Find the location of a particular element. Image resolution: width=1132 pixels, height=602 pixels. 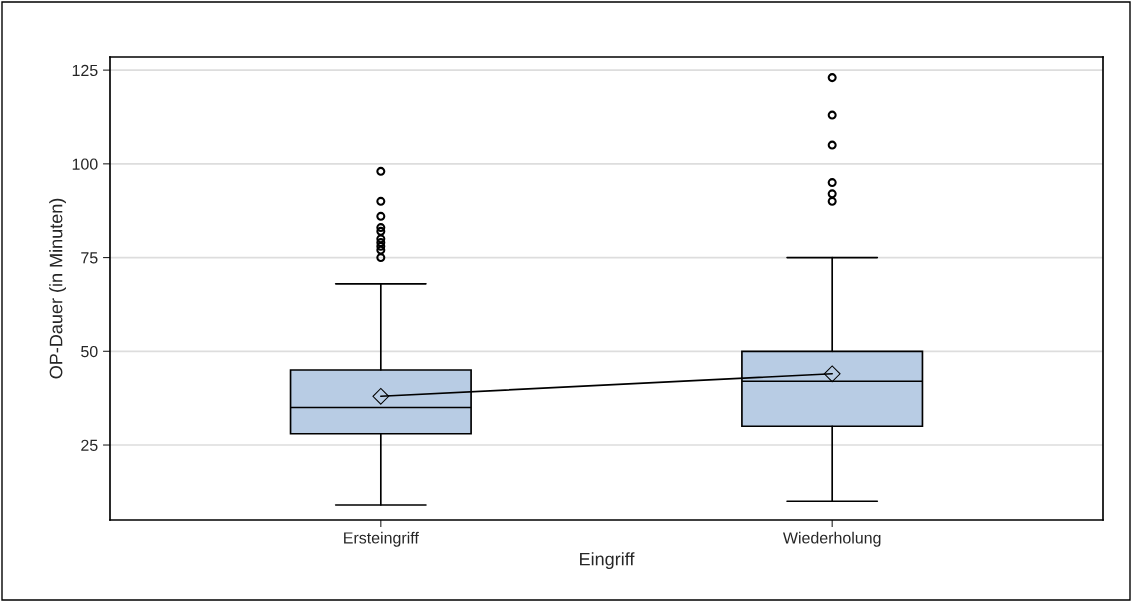

x-axis-title: Eingriff is located at coordinates (607, 561).